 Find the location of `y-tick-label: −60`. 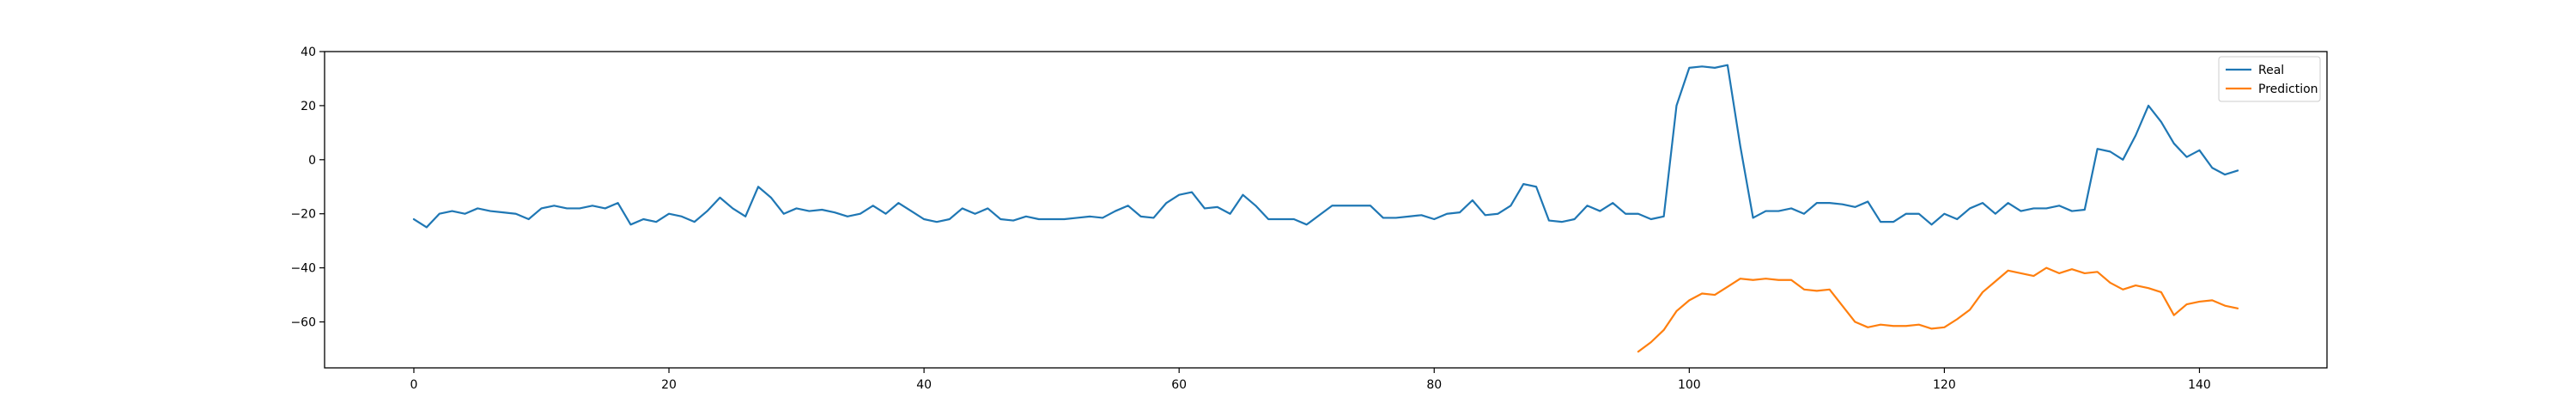

y-tick-label: −60 is located at coordinates (303, 323).